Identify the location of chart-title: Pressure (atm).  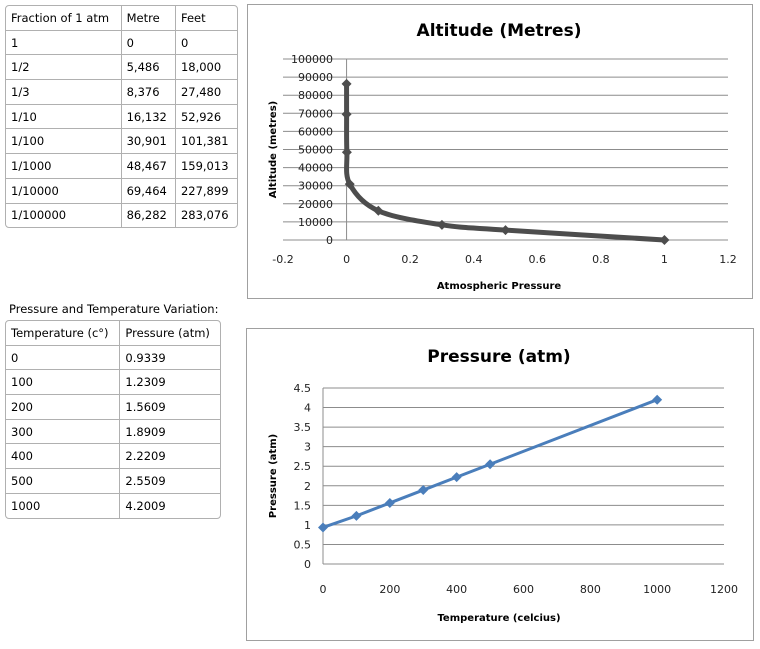
(498, 357).